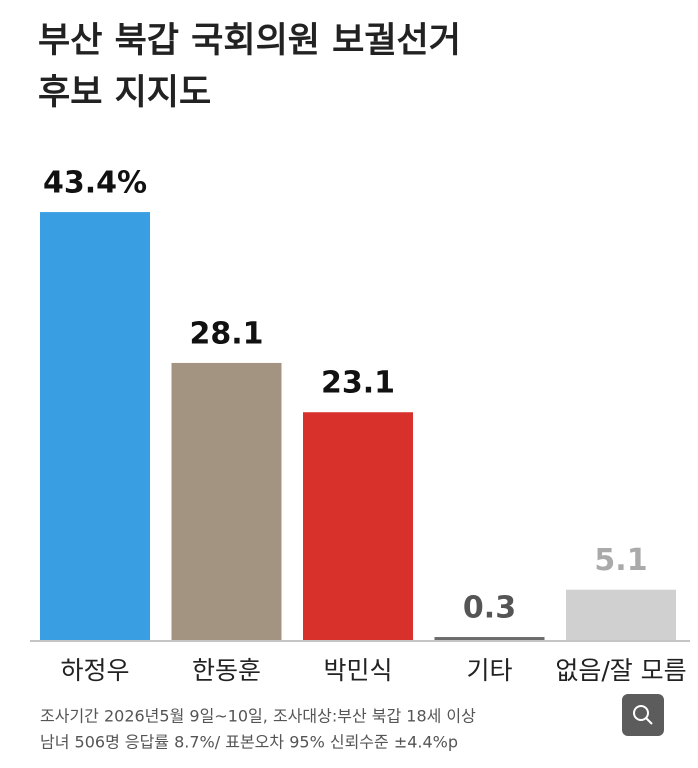 The width and height of the screenshot is (698, 768). What do you see at coordinates (249, 742) in the screenshot?
I see `note: 남녀 506명 응답률 8.7%/ 표본오차 95% 신뢰수준 ±4.4%p` at bounding box center [249, 742].